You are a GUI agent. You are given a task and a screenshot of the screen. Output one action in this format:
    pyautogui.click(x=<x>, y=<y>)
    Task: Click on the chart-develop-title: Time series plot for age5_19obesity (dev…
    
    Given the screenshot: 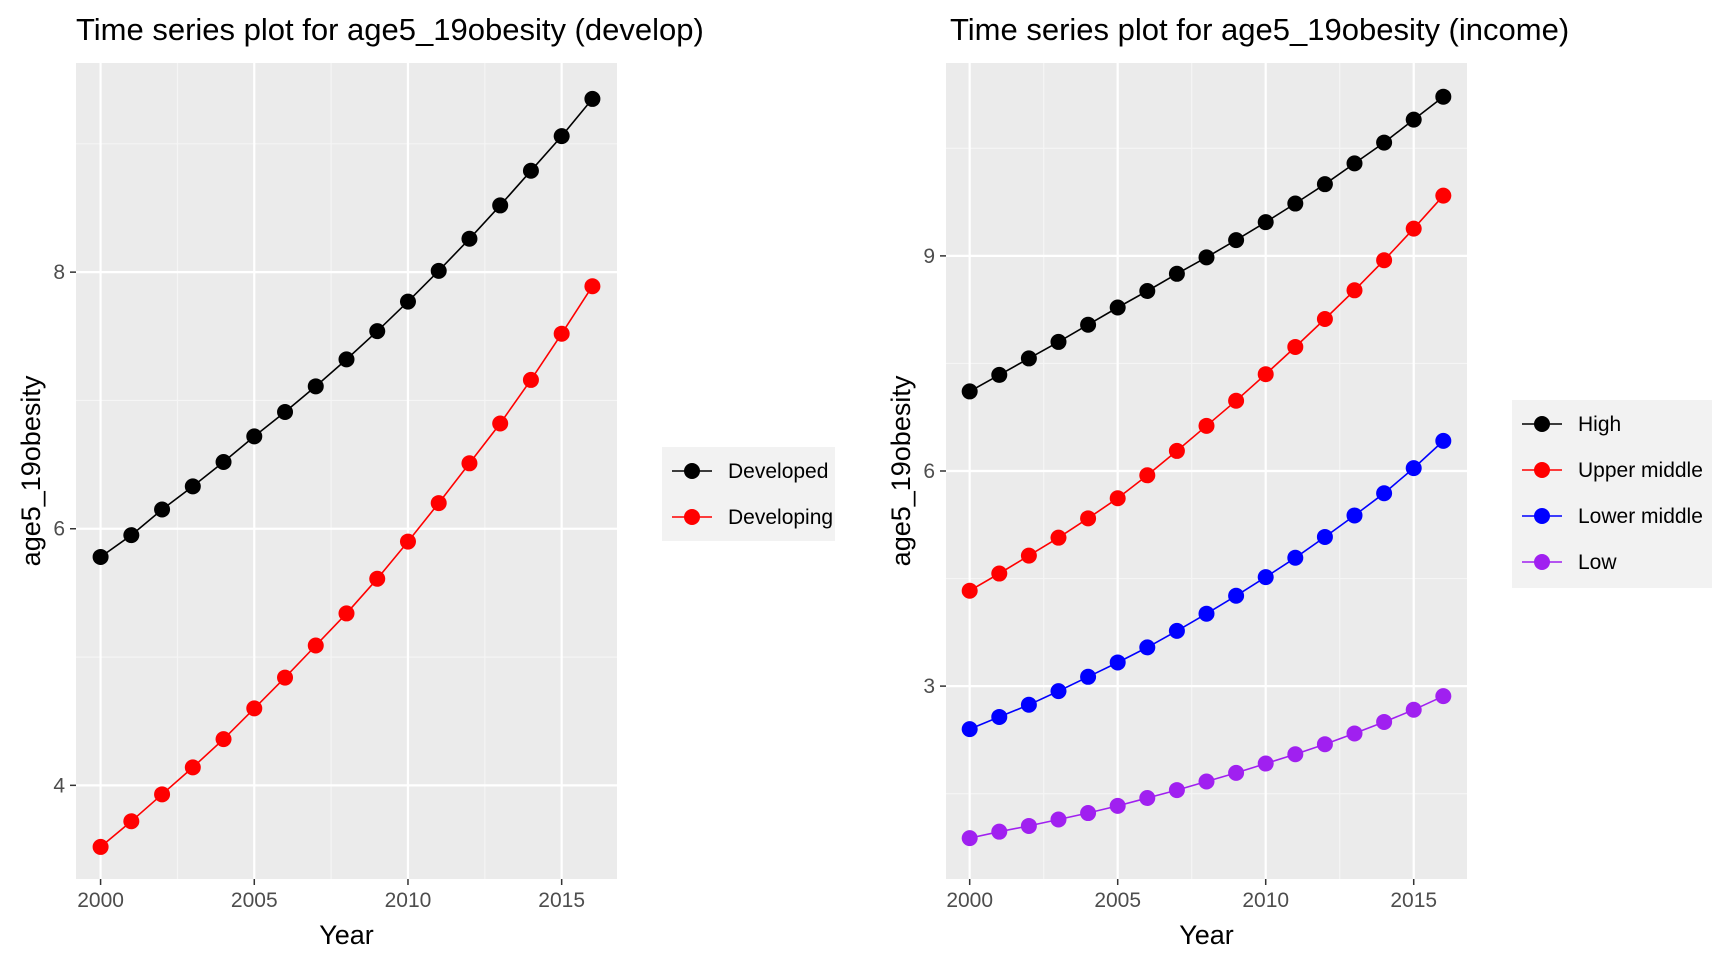 What is the action you would take?
    pyautogui.click(x=390, y=29)
    